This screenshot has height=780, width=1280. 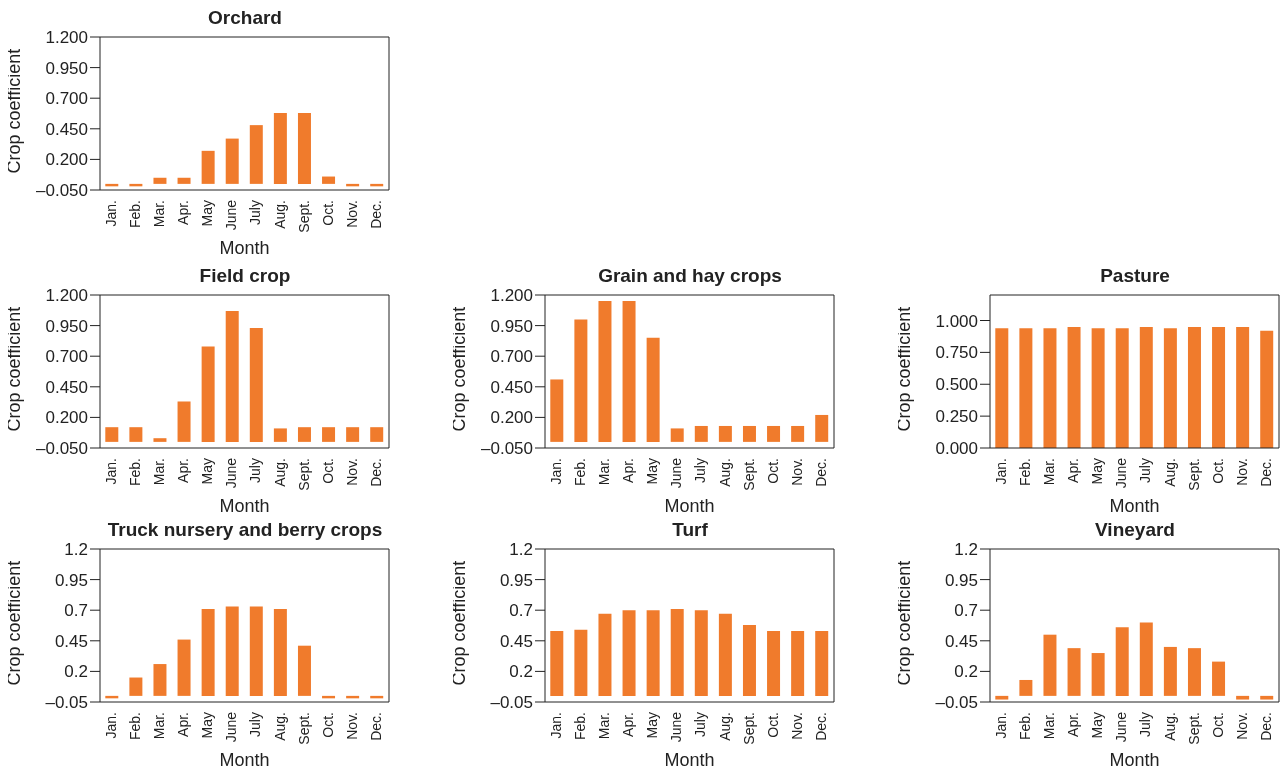 I want to click on x-tick-label: Jan., so click(x=1000, y=471).